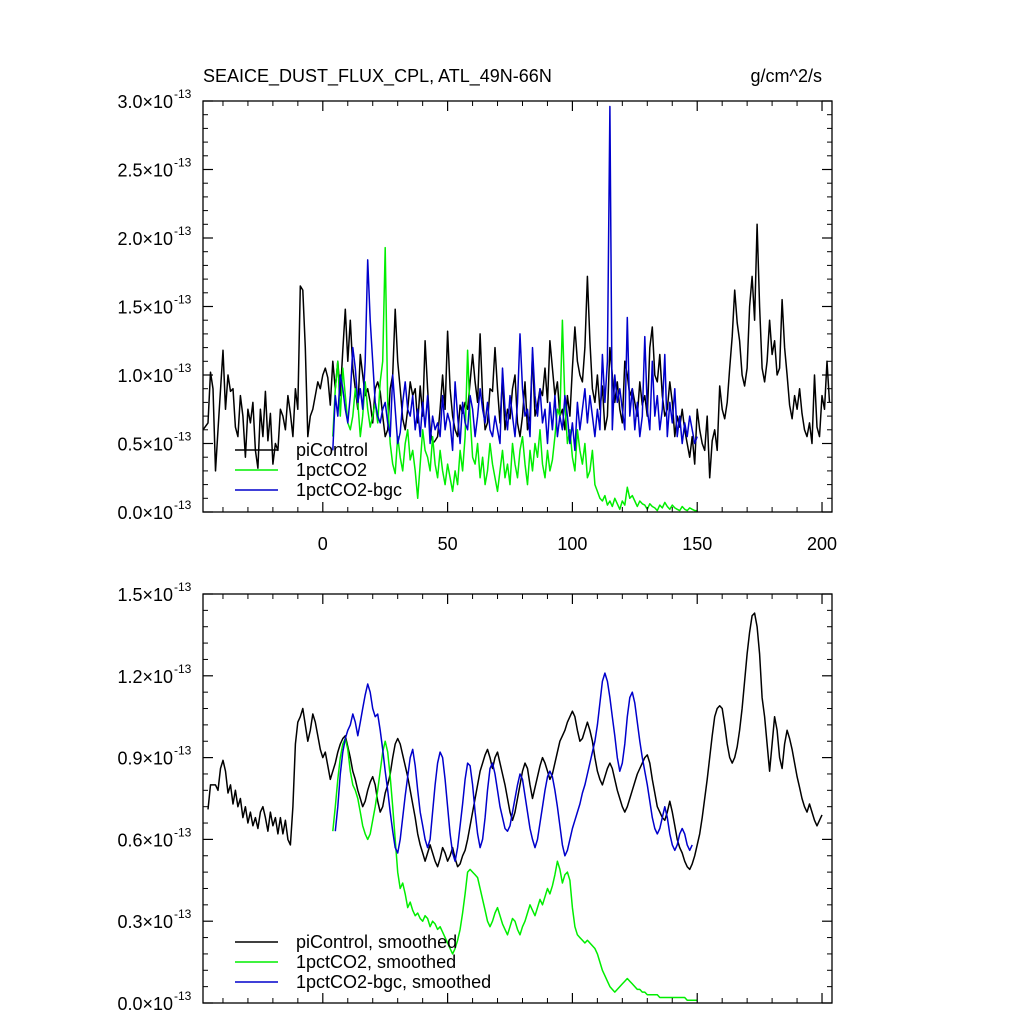  What do you see at coordinates (572, 544) in the screenshot?
I see `top-x-tick-label: 100` at bounding box center [572, 544].